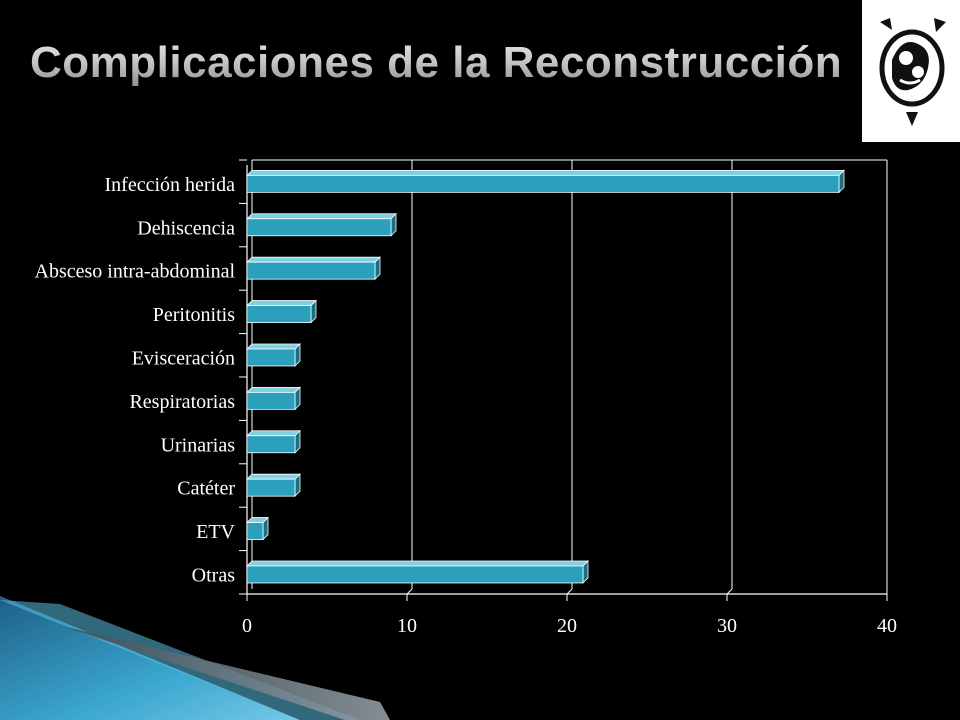  I want to click on logo-box, so click(911, 71).